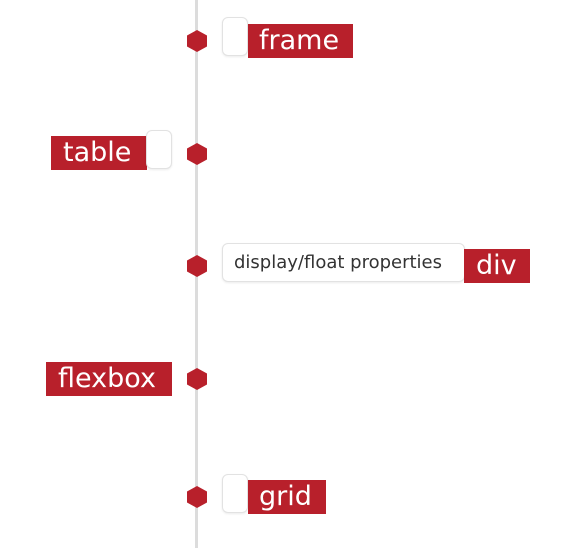 Image resolution: width=580 pixels, height=548 pixels. I want to click on timeline-card-div: display/float properties, so click(343, 262).